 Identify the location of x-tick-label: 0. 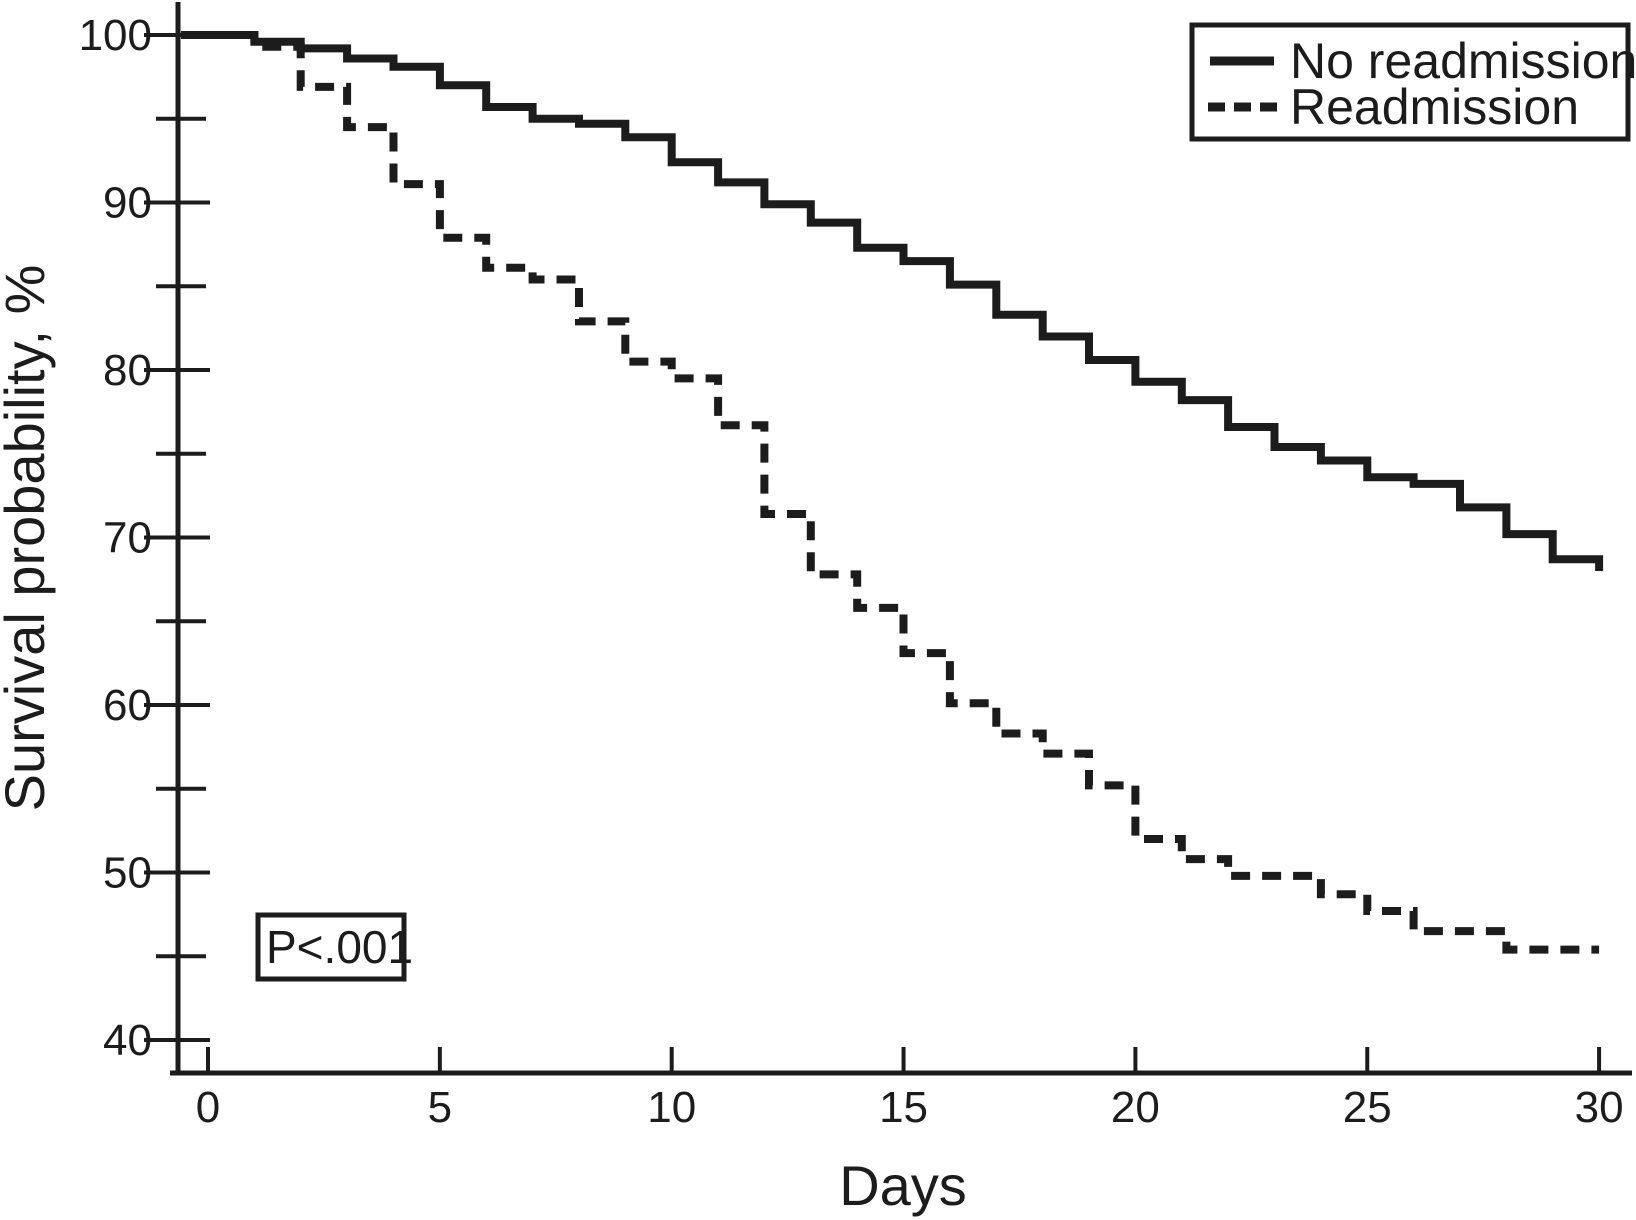
(208, 1107).